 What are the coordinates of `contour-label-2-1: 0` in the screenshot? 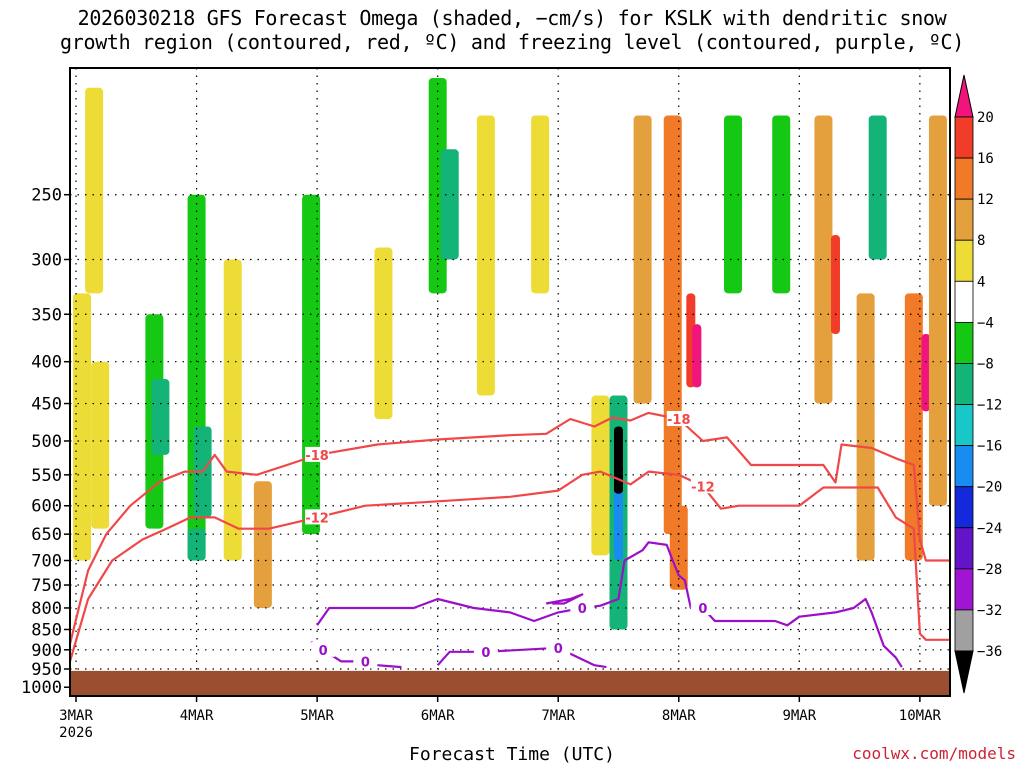 It's located at (702, 609).